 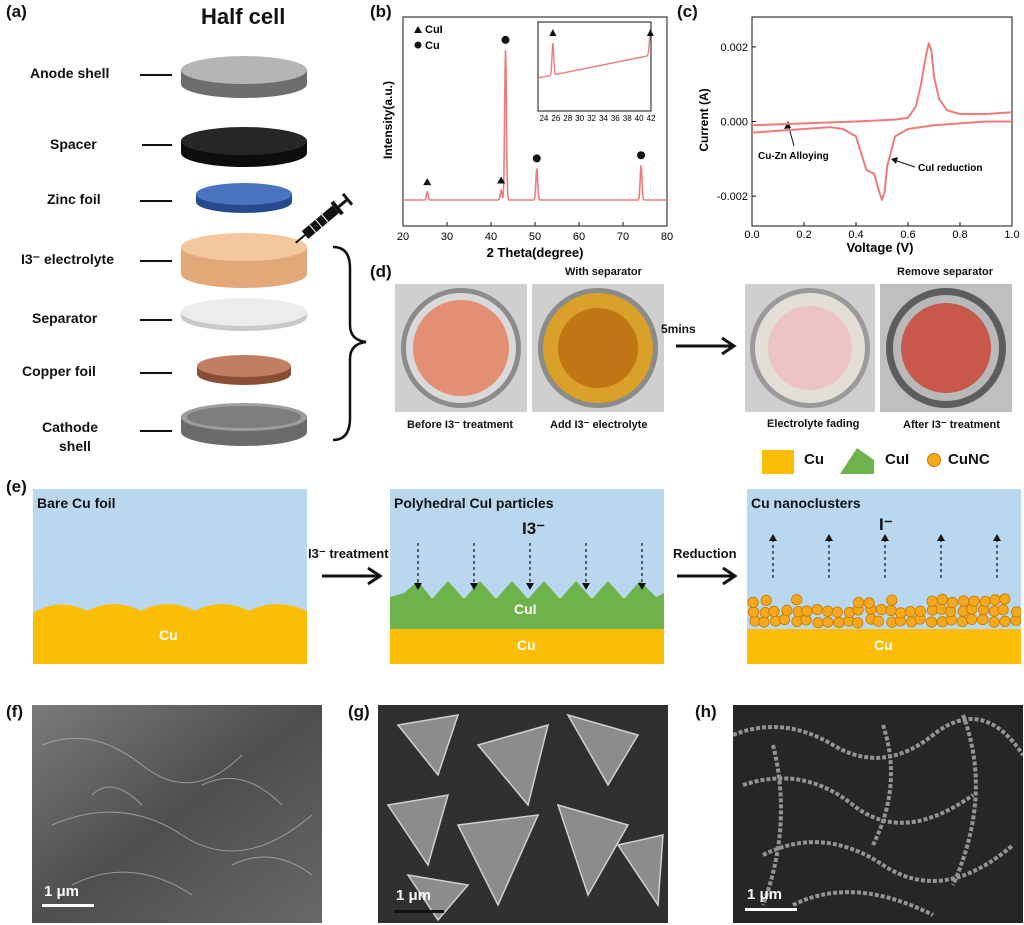 I want to click on panel-label-a: (a), so click(x=16, y=11).